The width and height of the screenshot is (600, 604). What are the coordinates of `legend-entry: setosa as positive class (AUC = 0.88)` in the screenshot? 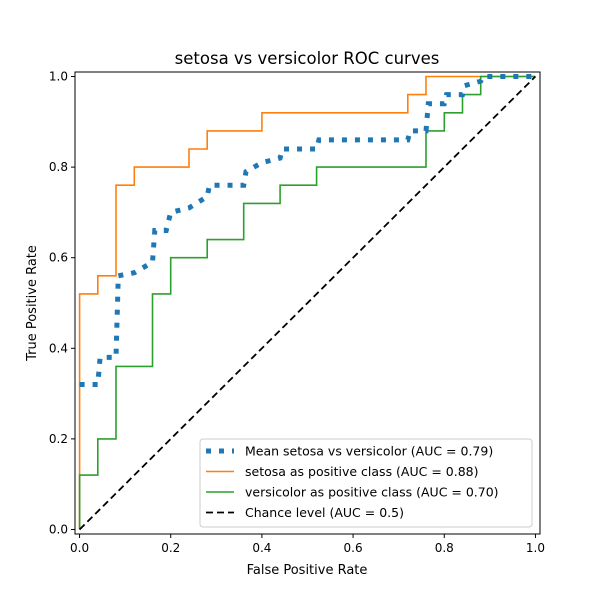 It's located at (361, 471).